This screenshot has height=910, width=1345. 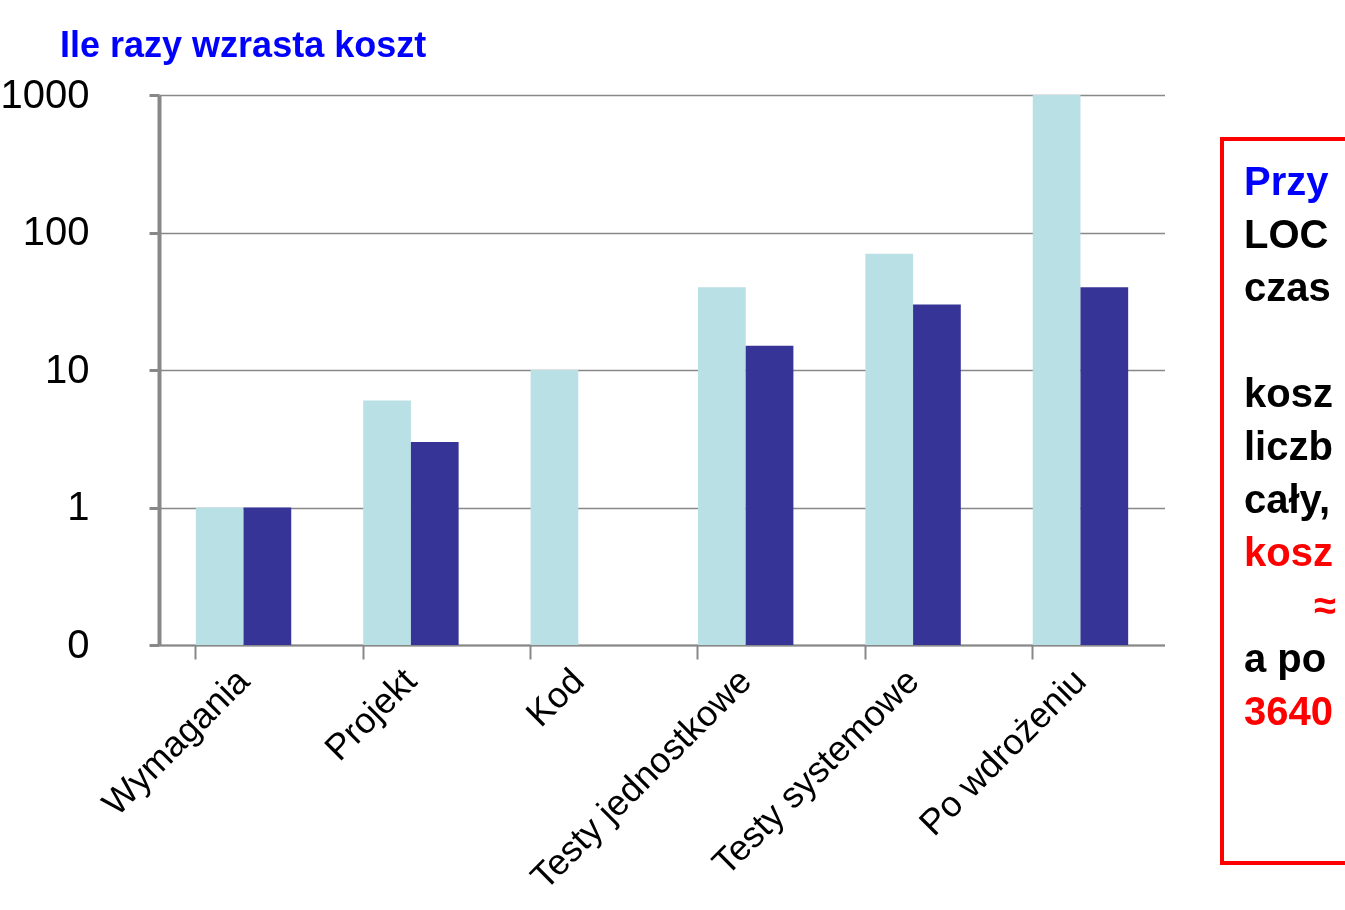 I want to click on text-box: Przy LOC czas kosz liczb cały, kosz ≈ a po 3640, so click(x=1282, y=501).